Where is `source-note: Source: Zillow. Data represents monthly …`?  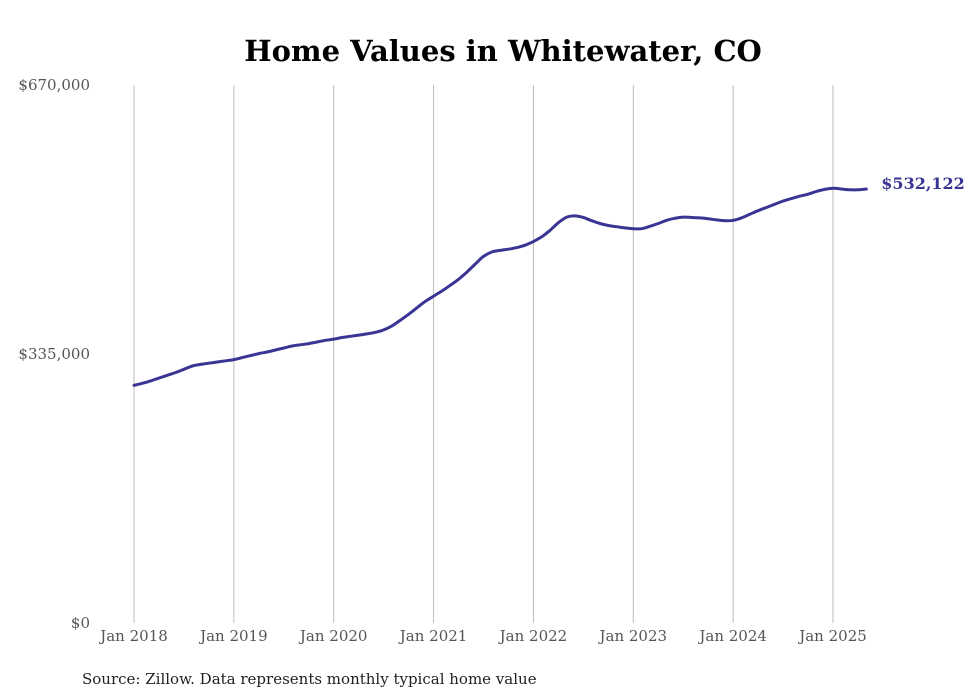 source-note: Source: Zillow. Data represents monthly … is located at coordinates (309, 679).